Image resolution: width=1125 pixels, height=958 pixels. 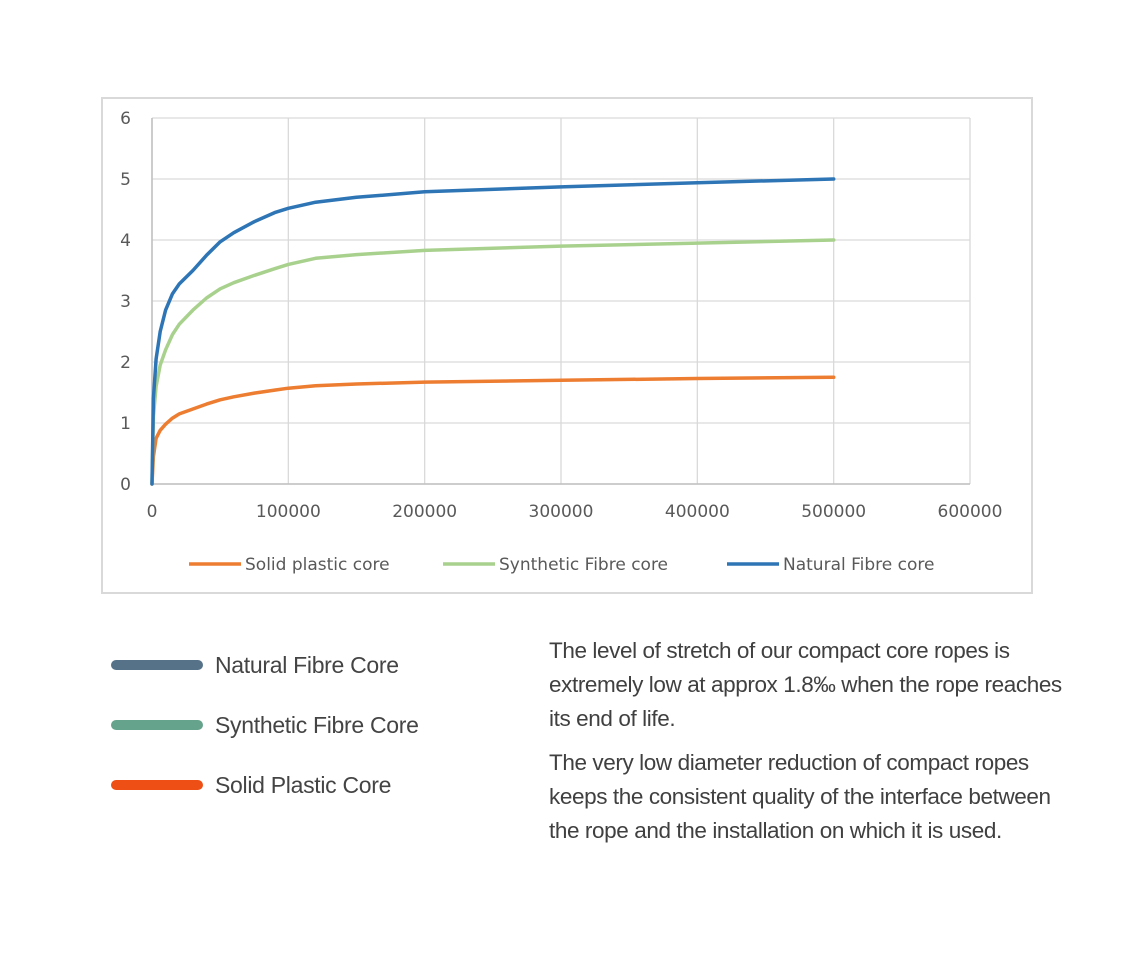 What do you see at coordinates (697, 512) in the screenshot?
I see `x-tick-label: 400000` at bounding box center [697, 512].